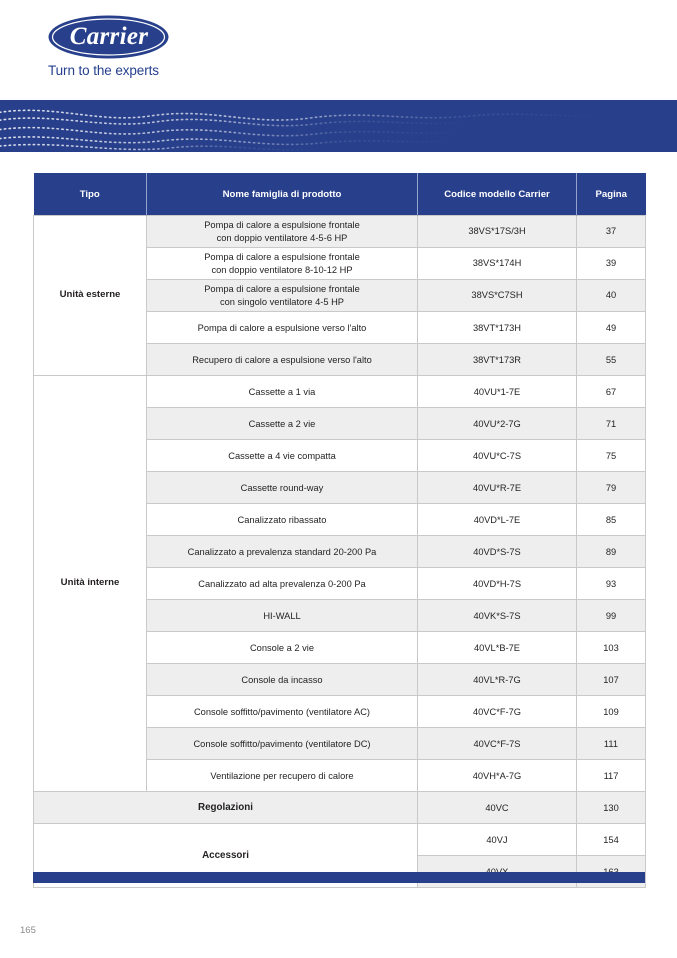 This screenshot has height=958, width=677. What do you see at coordinates (611, 616) in the screenshot?
I see `cell-pagina: 99` at bounding box center [611, 616].